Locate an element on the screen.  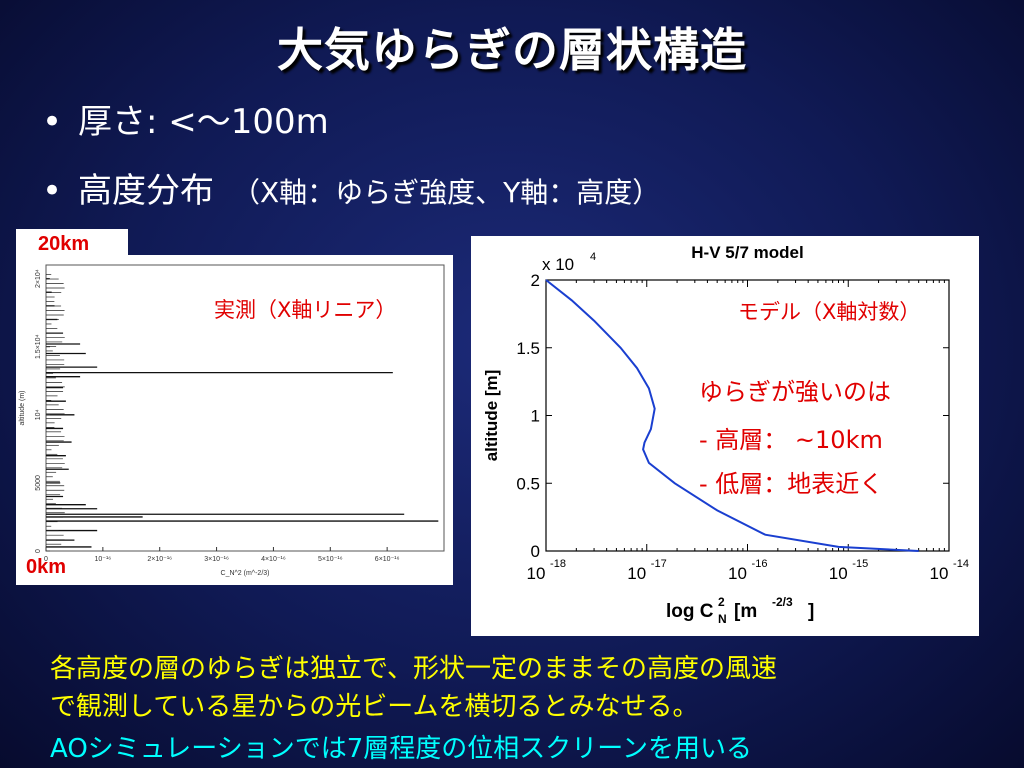
x-axis-label-sup: 2 is located at coordinates (721, 602).